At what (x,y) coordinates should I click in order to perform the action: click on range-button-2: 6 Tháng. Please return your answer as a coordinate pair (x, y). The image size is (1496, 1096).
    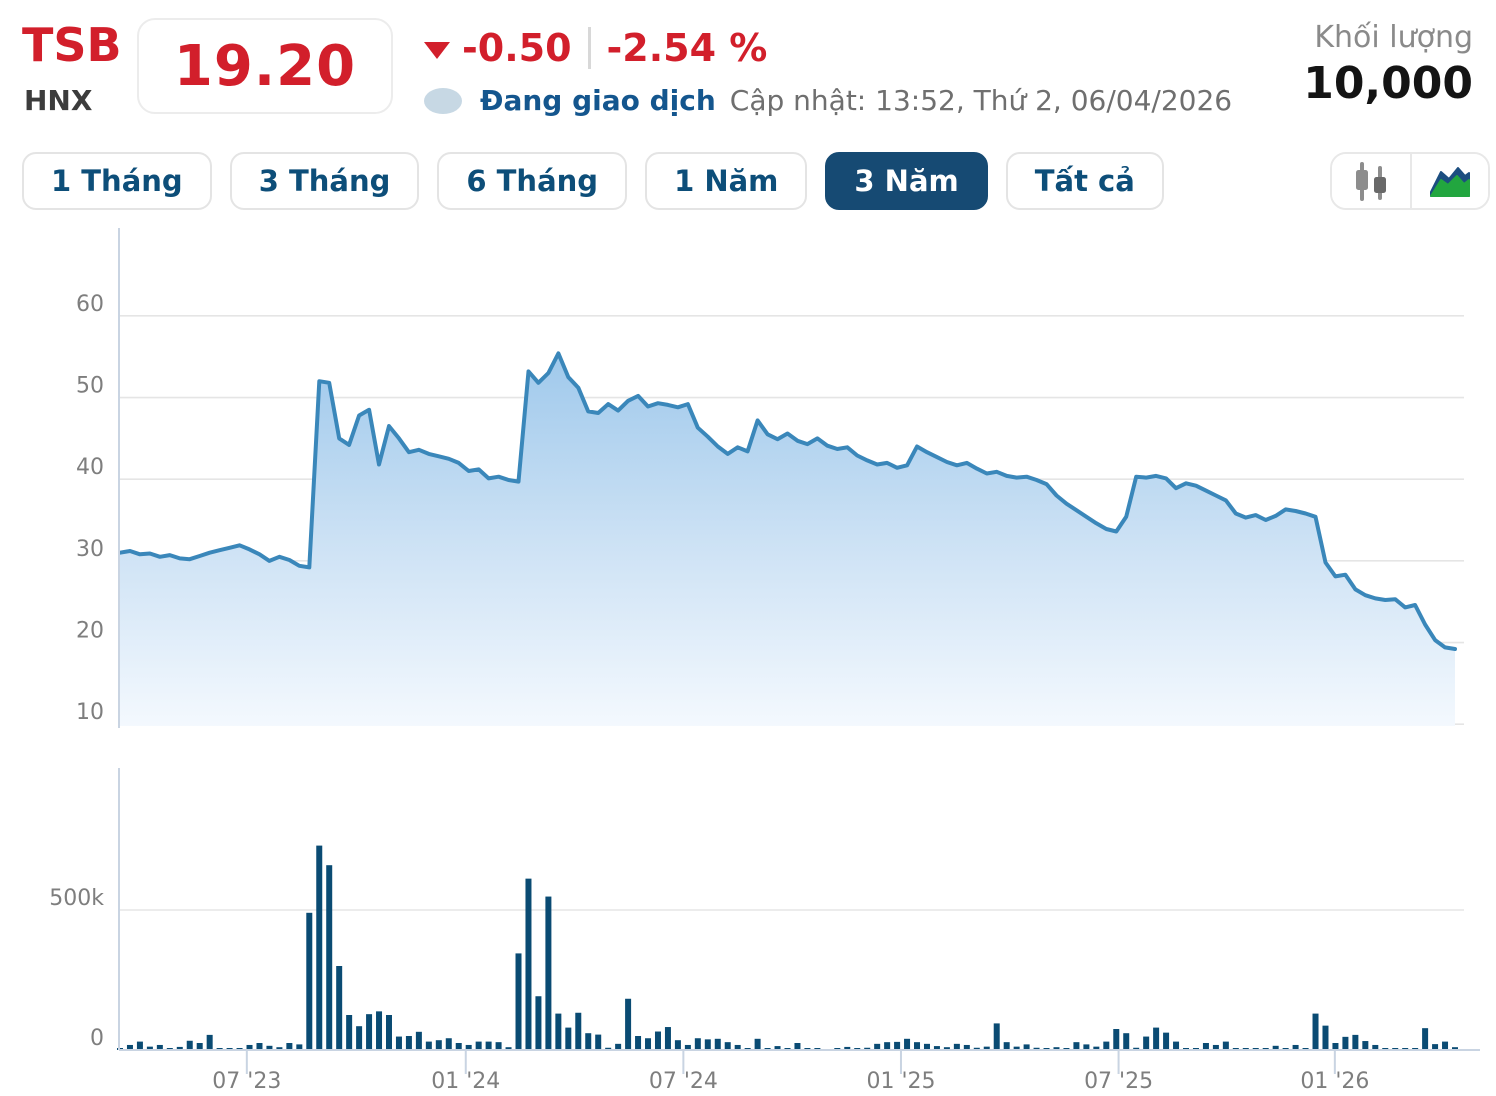
    Looking at the image, I should click on (532, 181).